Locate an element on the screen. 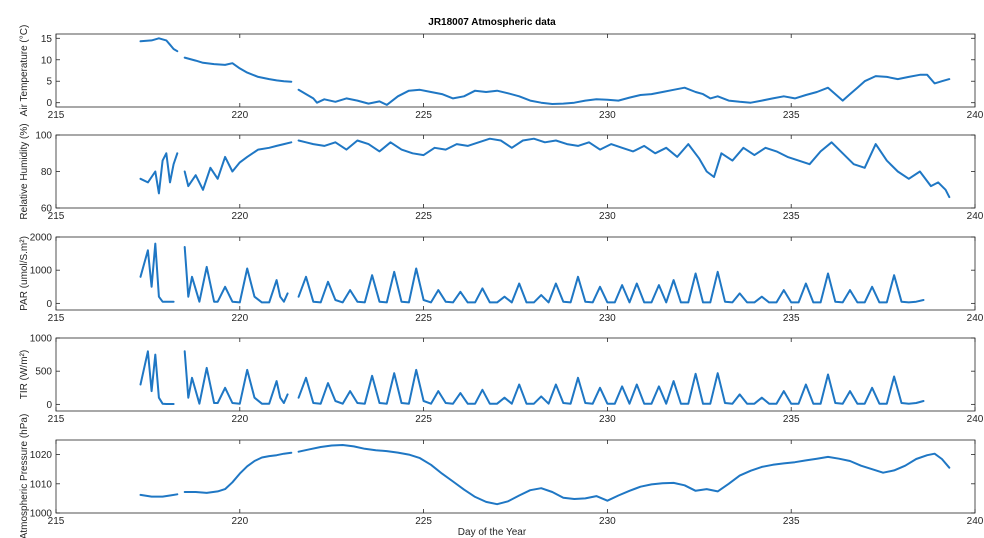 The height and width of the screenshot is (538, 984). panel-1-y-tick-label-0: 0 is located at coordinates (49, 103).